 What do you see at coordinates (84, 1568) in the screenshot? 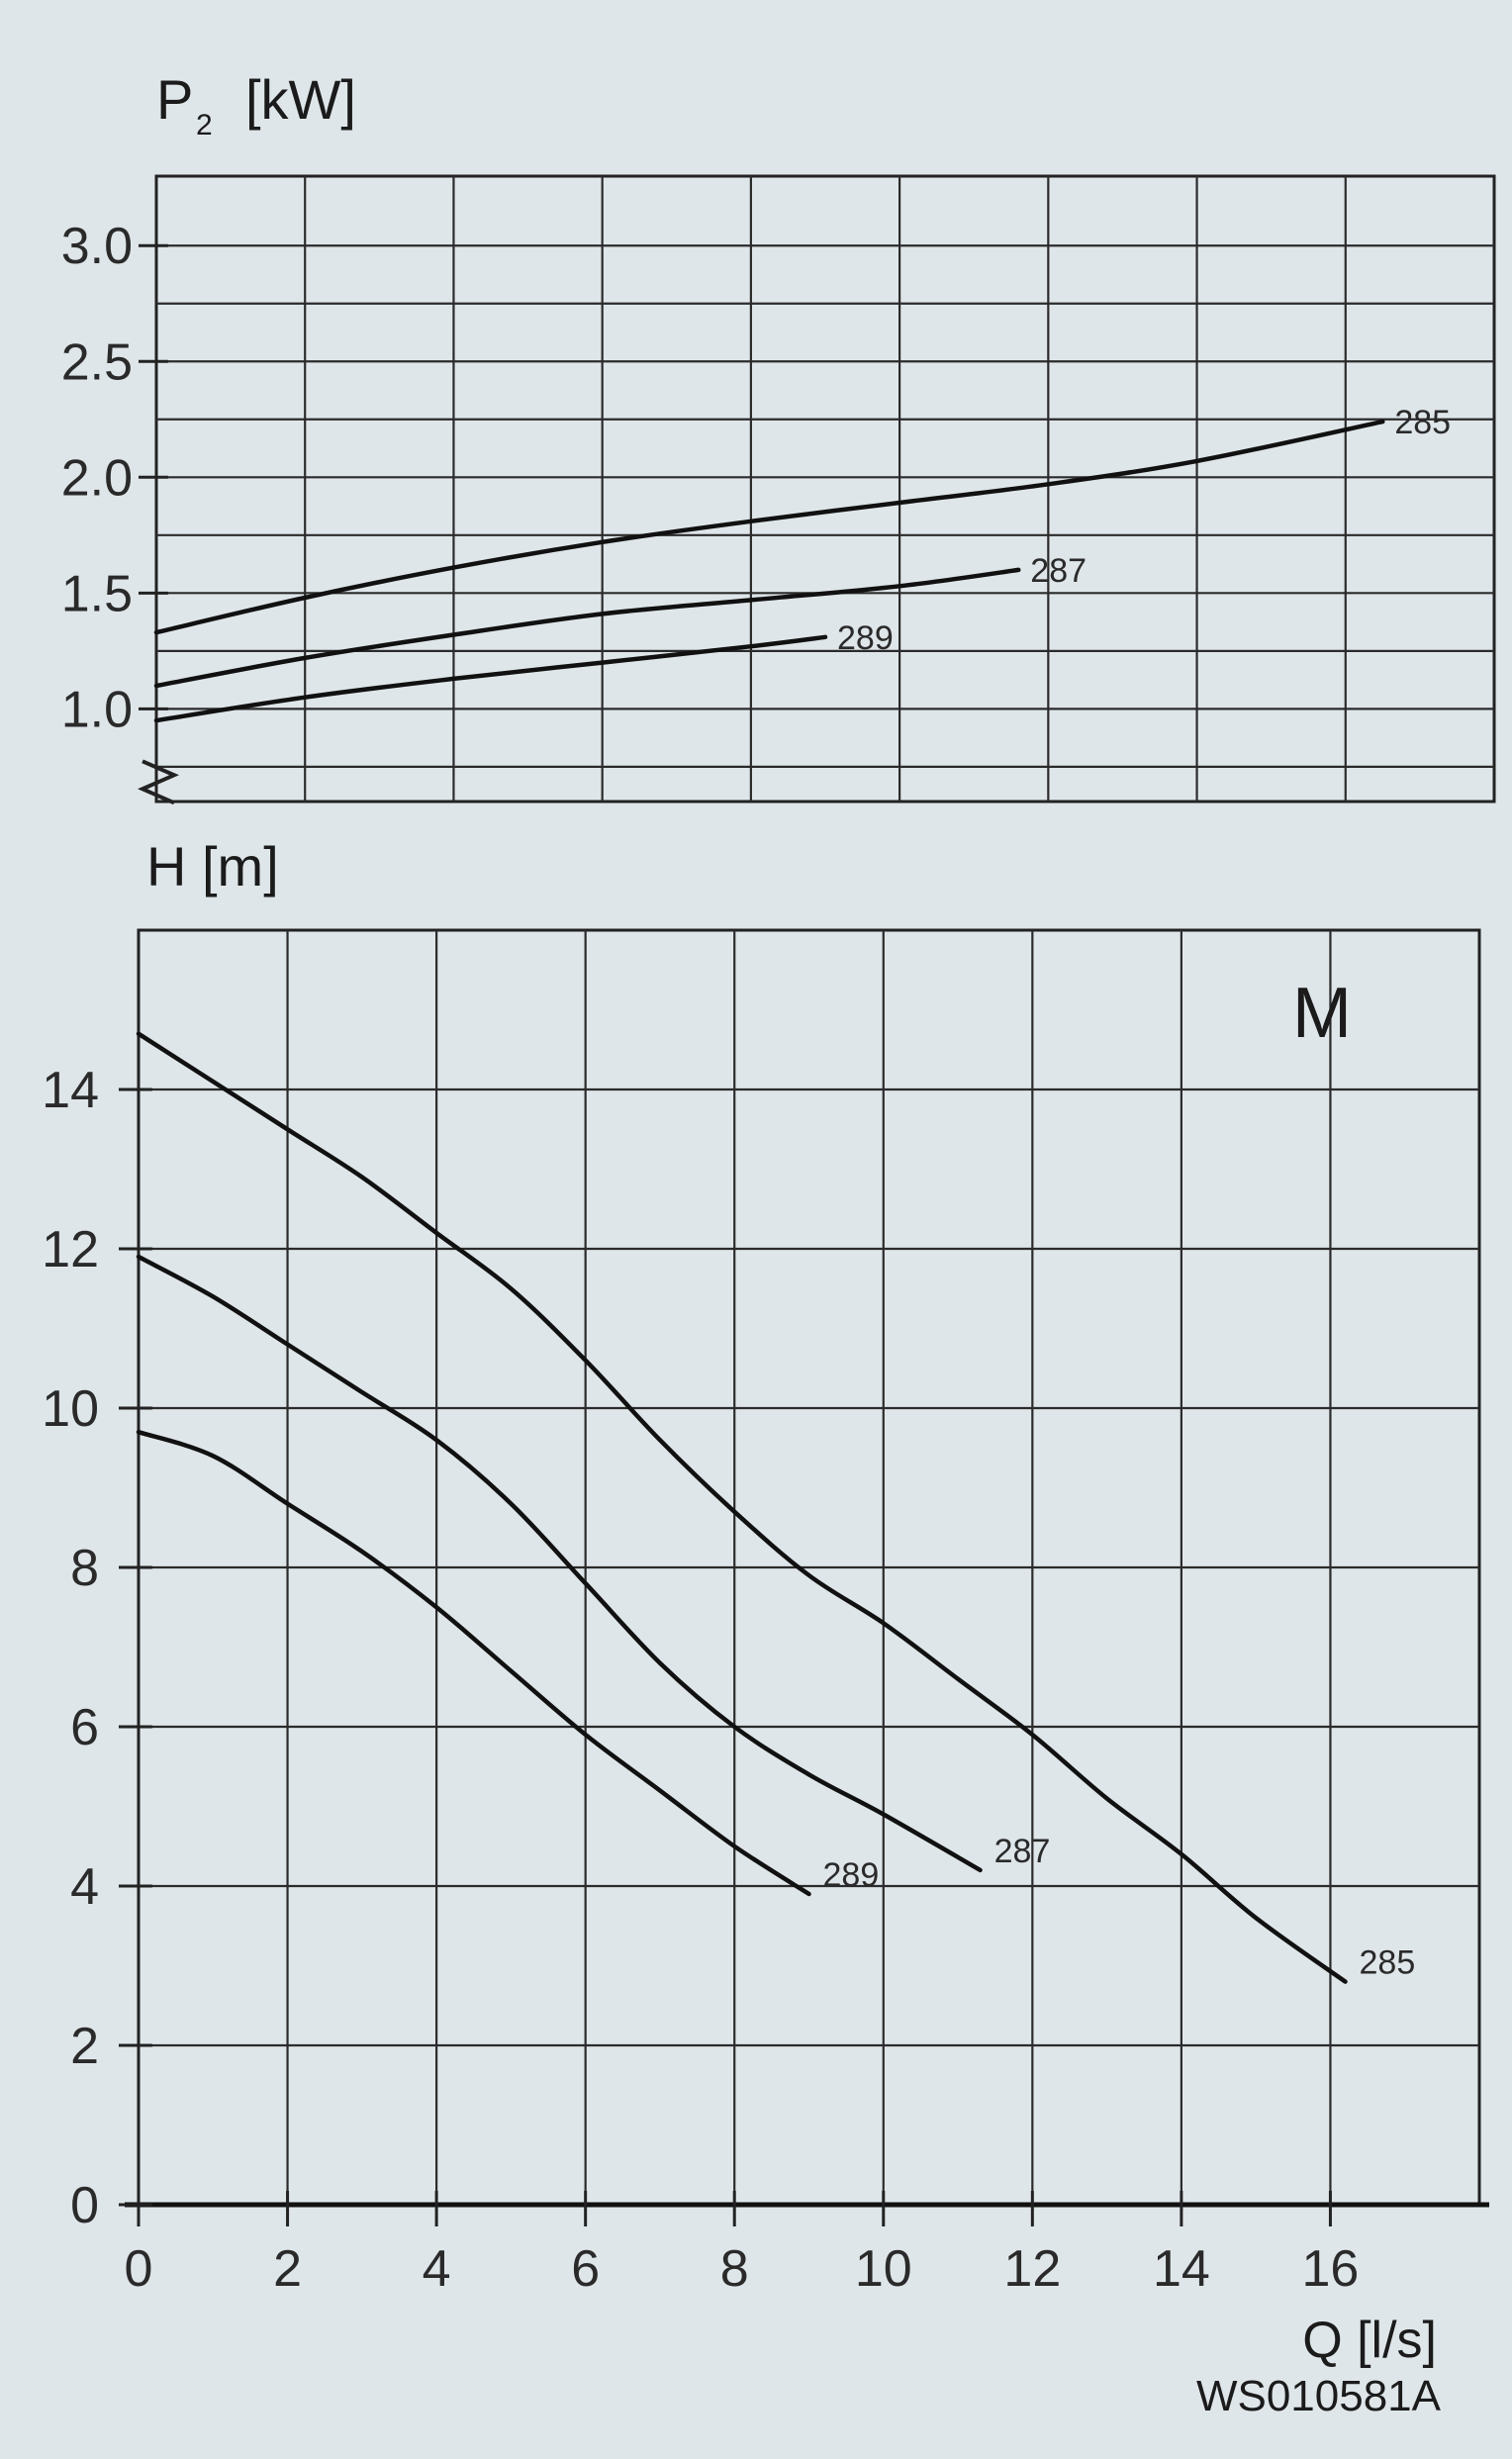
I see `head-y-tick-label: 8` at bounding box center [84, 1568].